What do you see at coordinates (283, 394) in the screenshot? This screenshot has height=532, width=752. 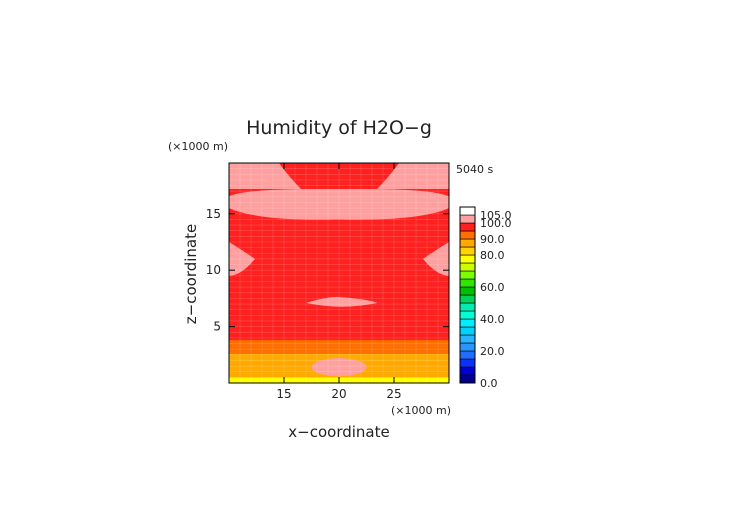 I see `x-tick-label: 15` at bounding box center [283, 394].